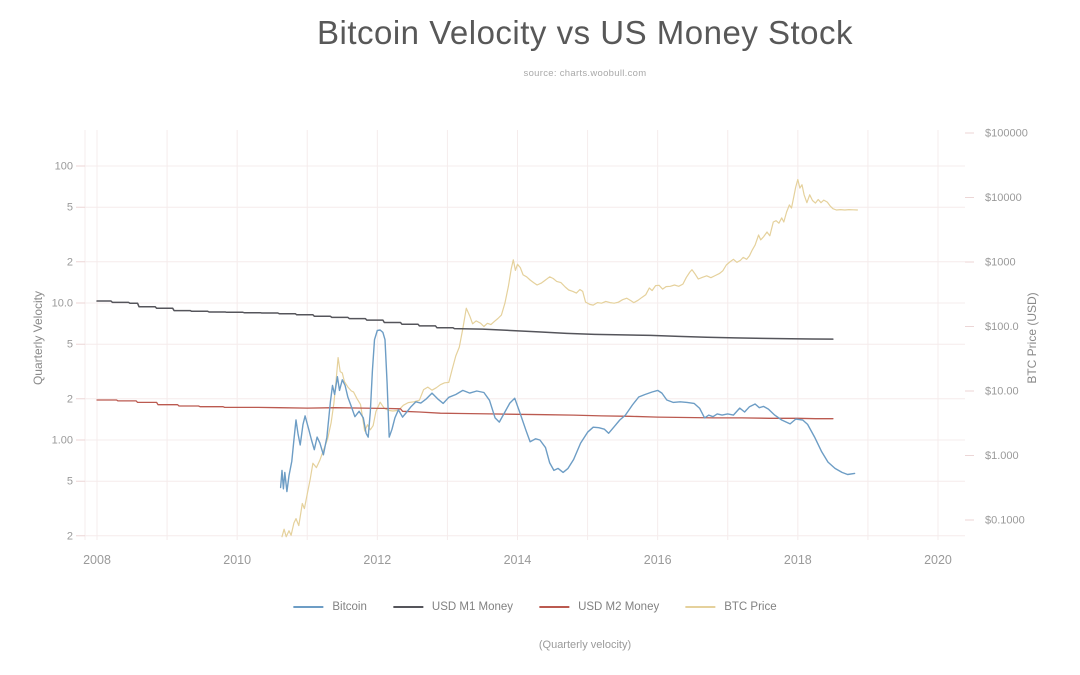 The width and height of the screenshot is (1080, 675). Describe the element at coordinates (62, 352) in the screenshot. I see `left-tick-labels: 100 5 2 10.0 5 2 1.00 5 2` at that location.